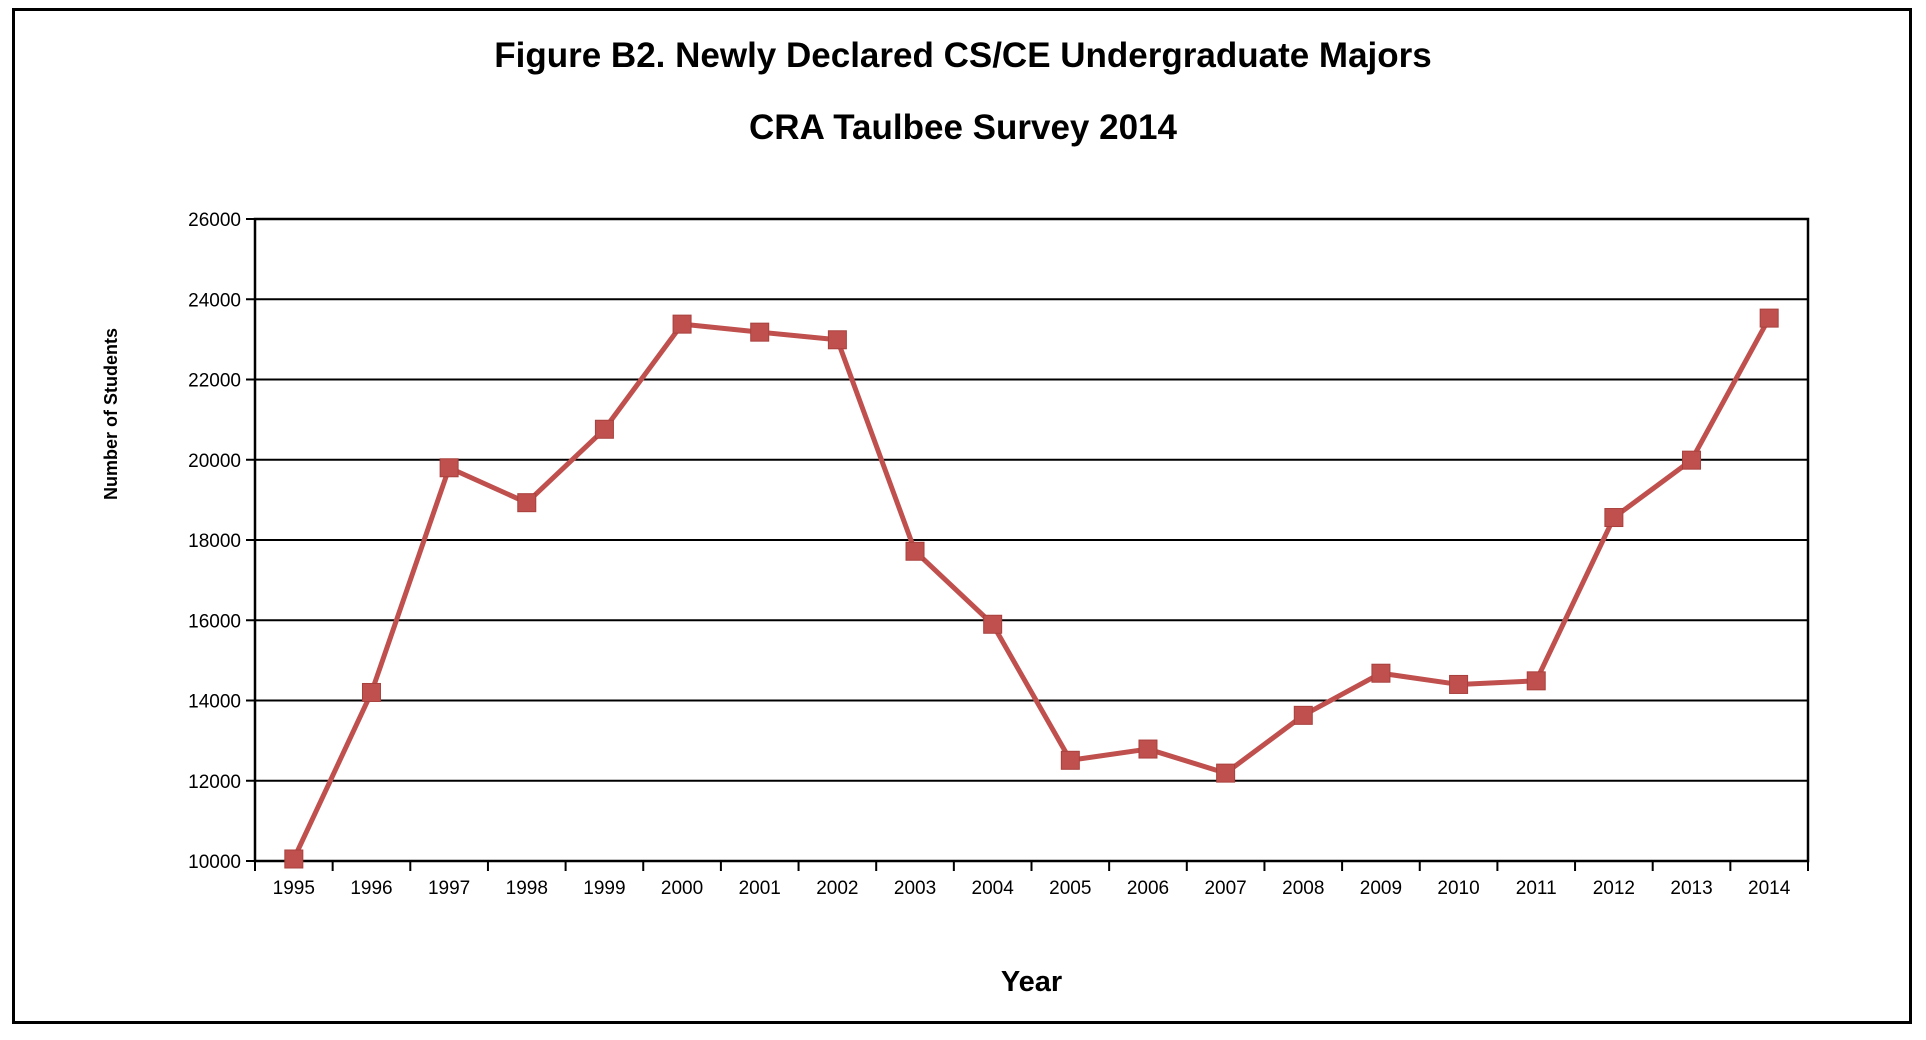 The height and width of the screenshot is (1040, 1926). I want to click on x-tick-label: 2005, so click(1070, 888).